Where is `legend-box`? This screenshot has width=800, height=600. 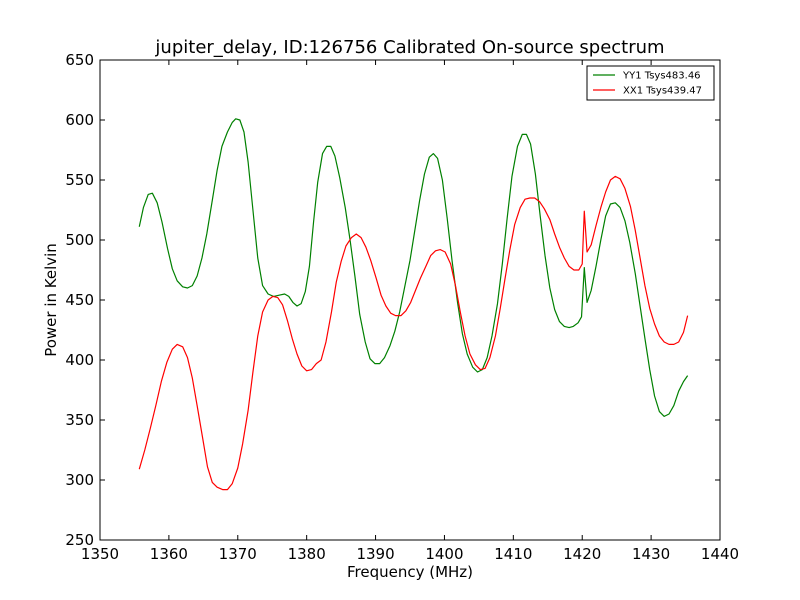
legend-box is located at coordinates (650, 83).